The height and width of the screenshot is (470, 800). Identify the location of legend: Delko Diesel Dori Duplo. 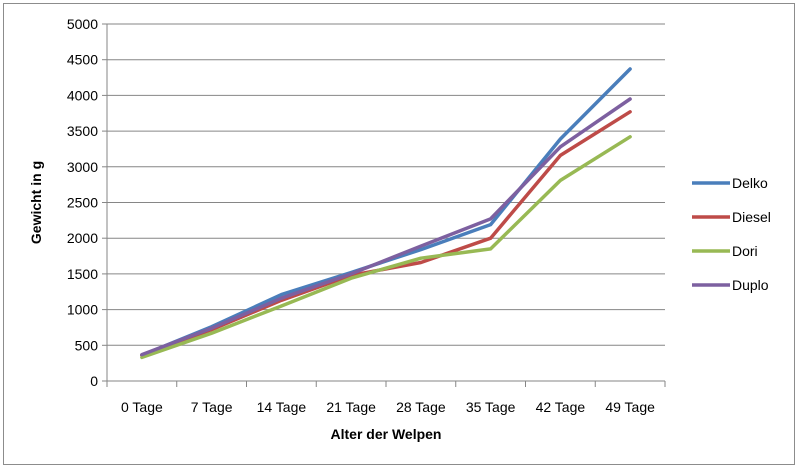
(731, 234).